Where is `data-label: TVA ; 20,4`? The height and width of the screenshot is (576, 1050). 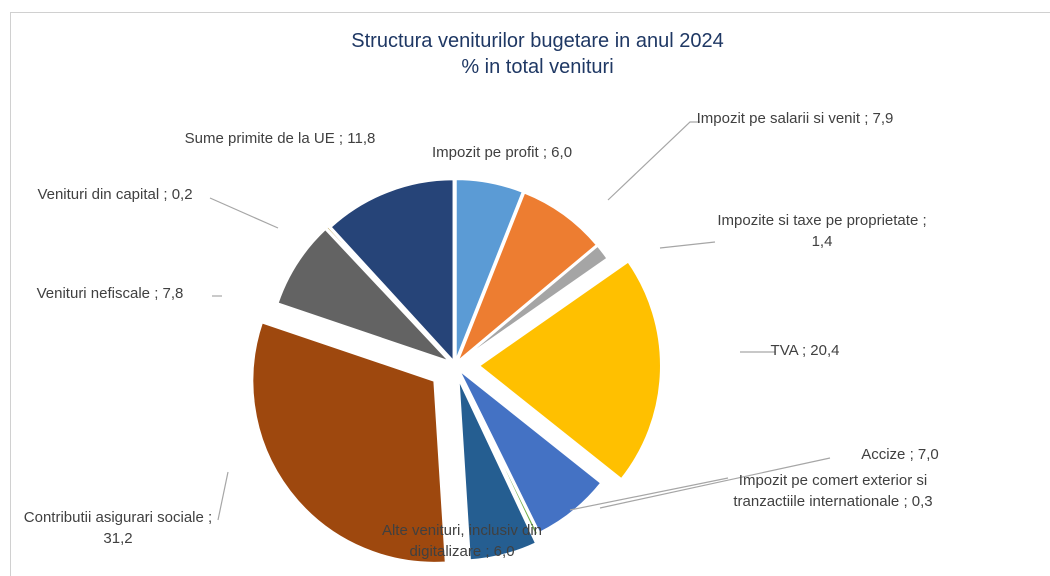 data-label: TVA ; 20,4 is located at coordinates (805, 350).